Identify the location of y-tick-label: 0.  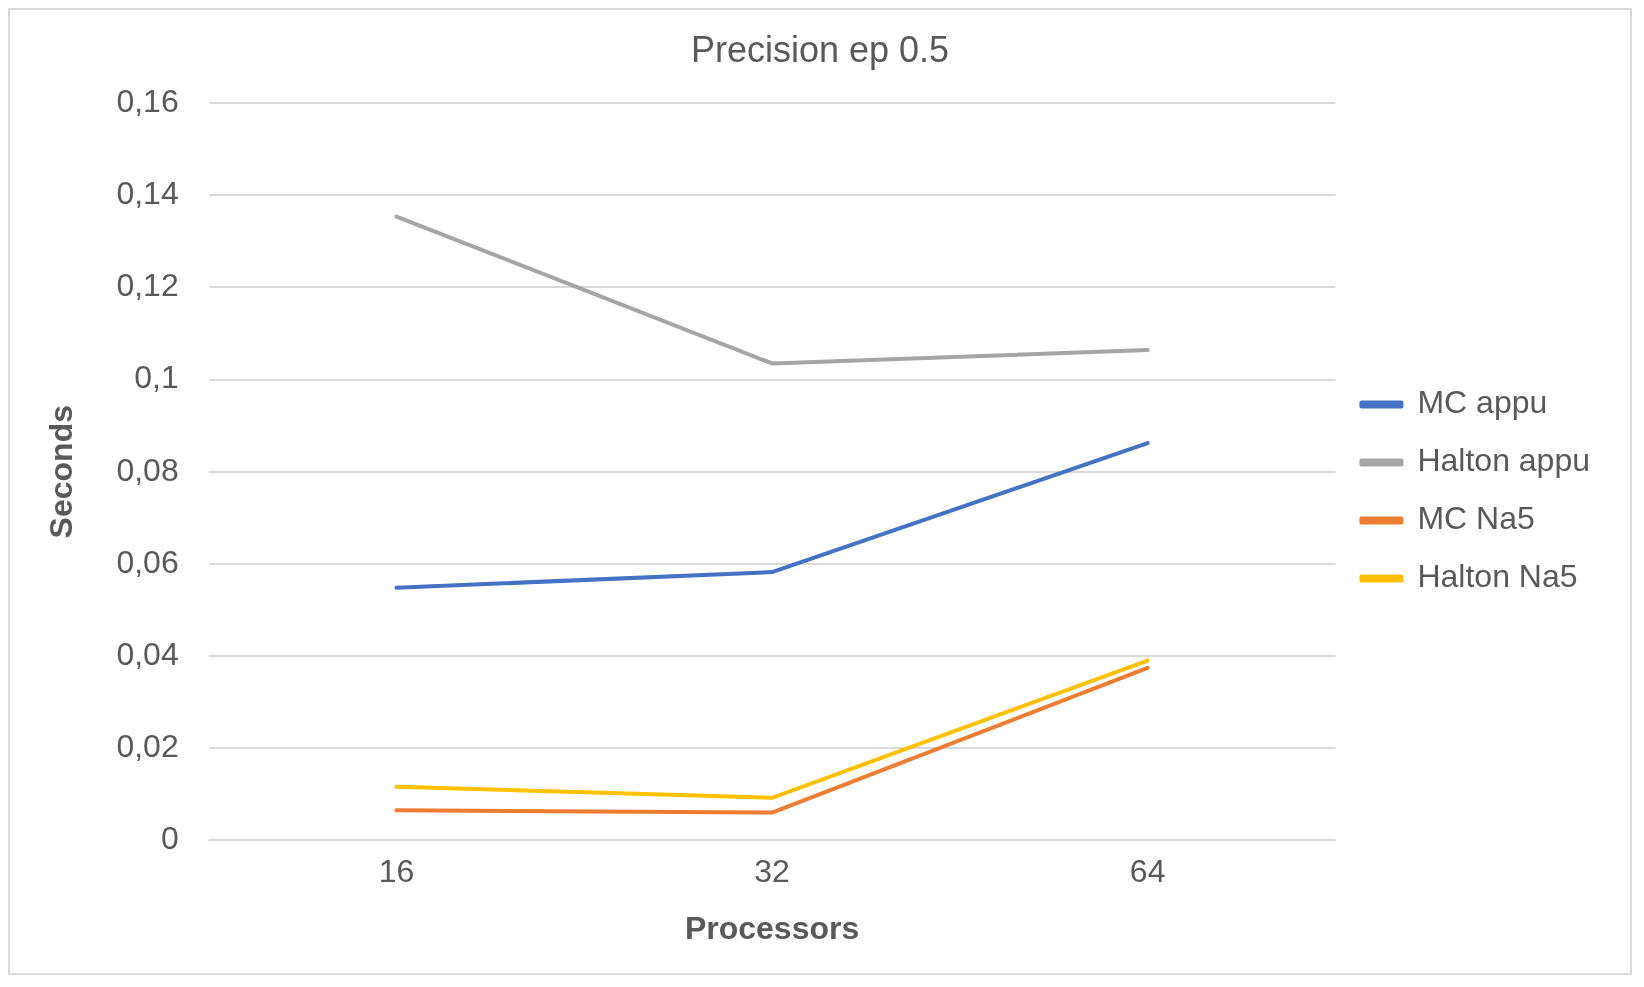
(169, 838).